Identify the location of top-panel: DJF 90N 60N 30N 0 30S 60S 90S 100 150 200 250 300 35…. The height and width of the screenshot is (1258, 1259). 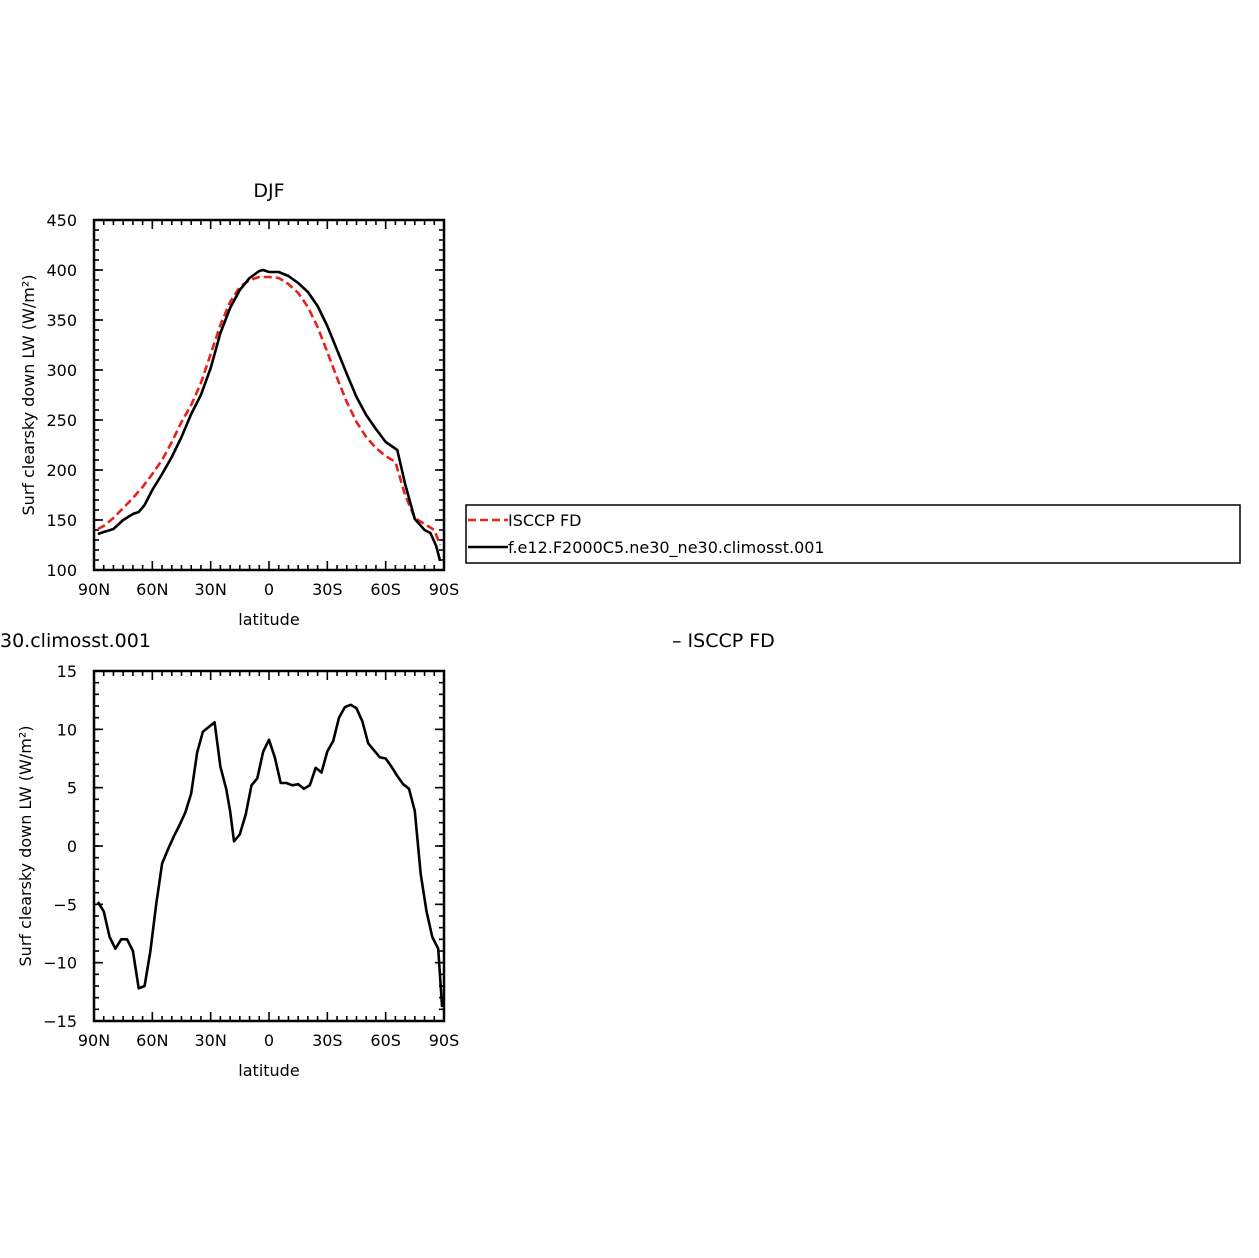
(239, 404).